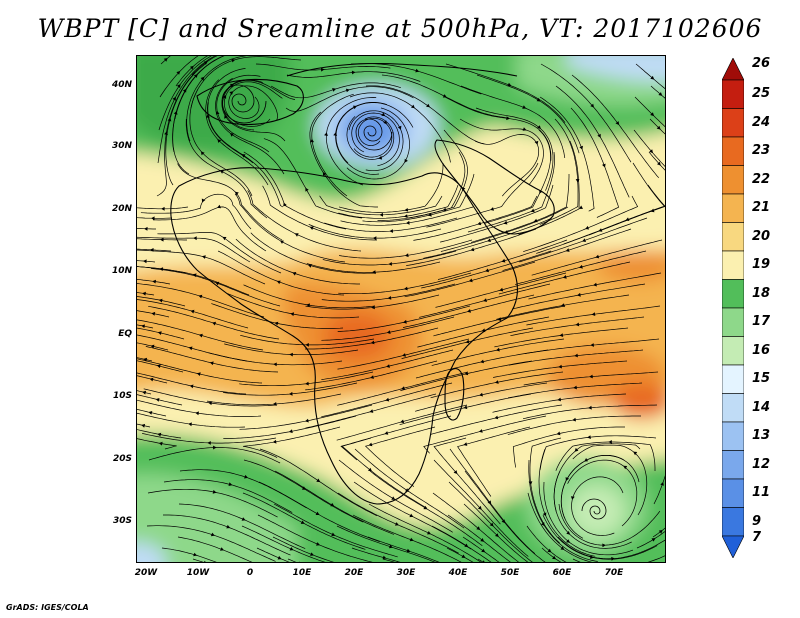  What do you see at coordinates (761, 265) in the screenshot?
I see `colorbar-label: 19` at bounding box center [761, 265].